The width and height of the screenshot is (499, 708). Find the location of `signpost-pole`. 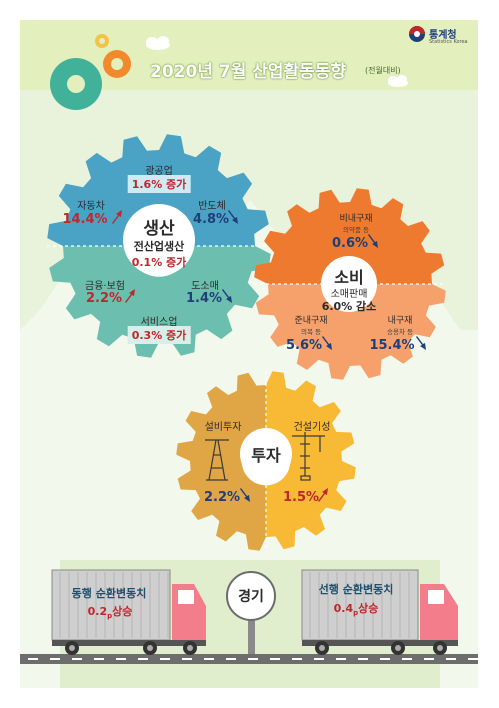

signpost-pole is located at coordinates (251, 641).